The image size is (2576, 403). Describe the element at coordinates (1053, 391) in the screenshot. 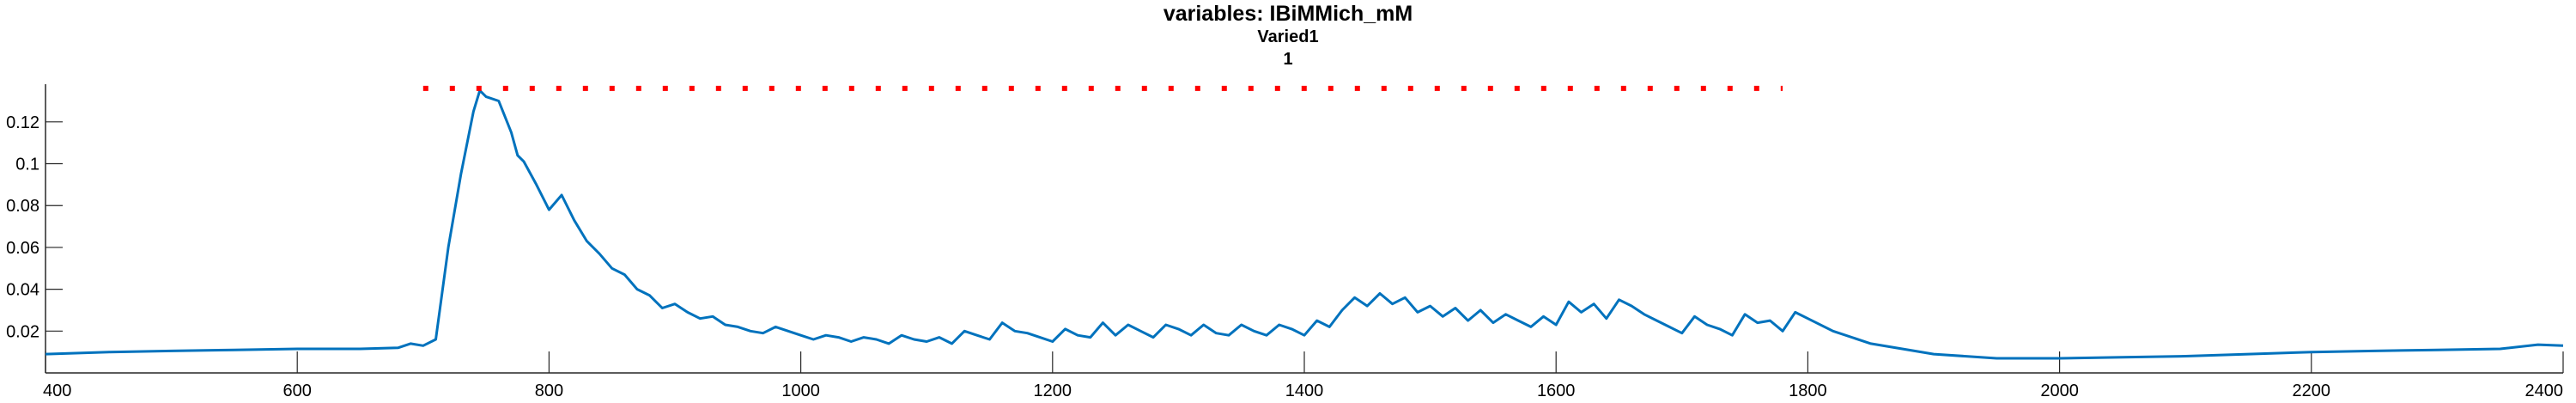

I see `x-tick-label: 1200` at that location.